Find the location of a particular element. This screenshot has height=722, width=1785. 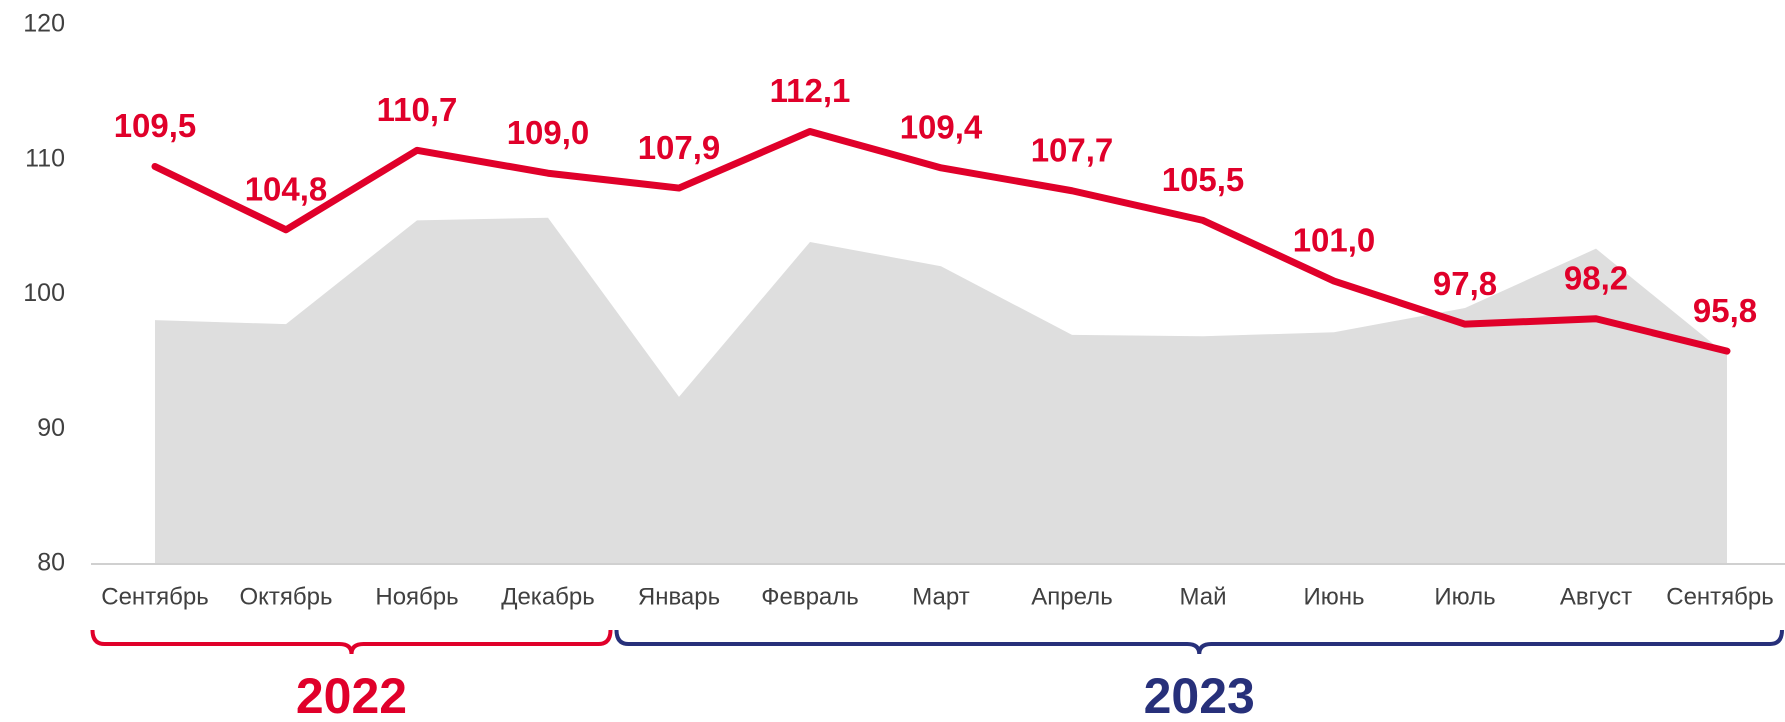

x-tick-label: Май is located at coordinates (1202, 596).